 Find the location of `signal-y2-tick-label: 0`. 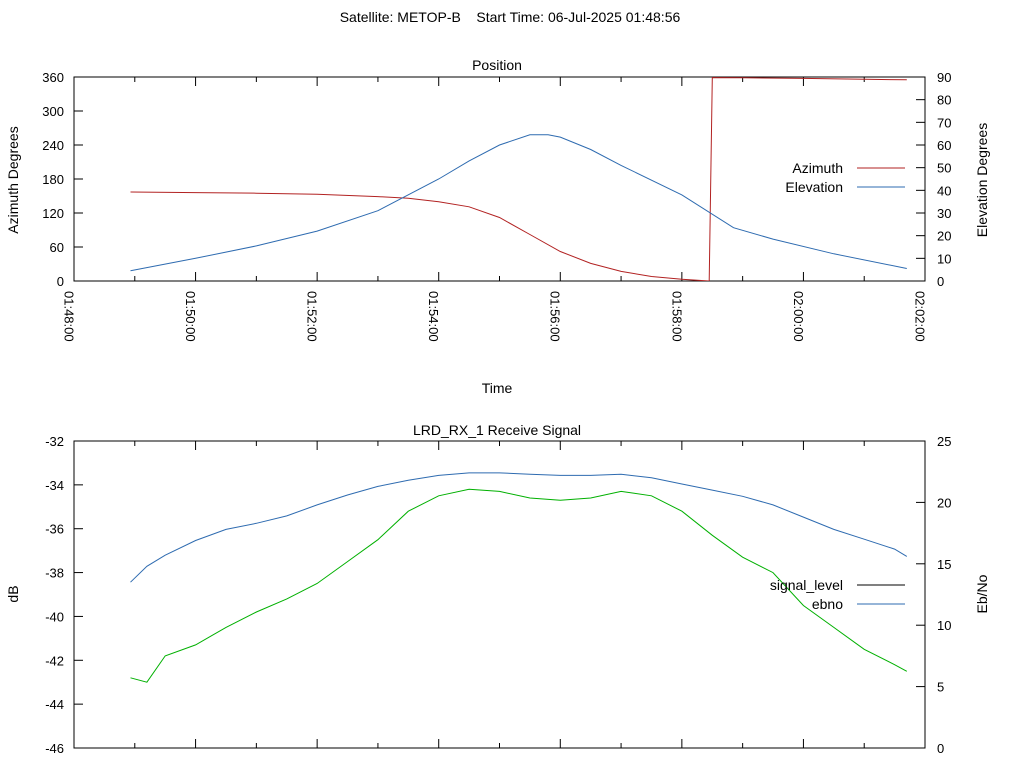

signal-y2-tick-label: 0 is located at coordinates (940, 748).